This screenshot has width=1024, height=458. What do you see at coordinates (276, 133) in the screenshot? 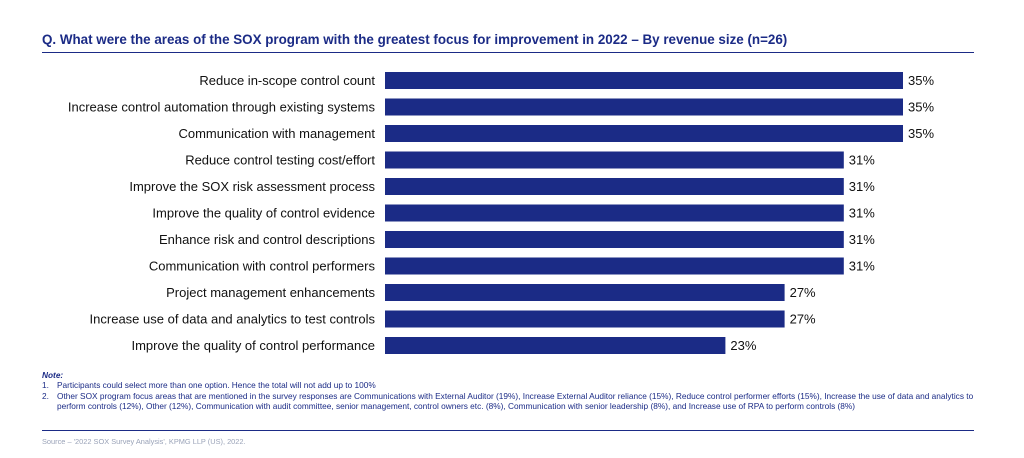
I see `category-label: Communication with management` at bounding box center [276, 133].